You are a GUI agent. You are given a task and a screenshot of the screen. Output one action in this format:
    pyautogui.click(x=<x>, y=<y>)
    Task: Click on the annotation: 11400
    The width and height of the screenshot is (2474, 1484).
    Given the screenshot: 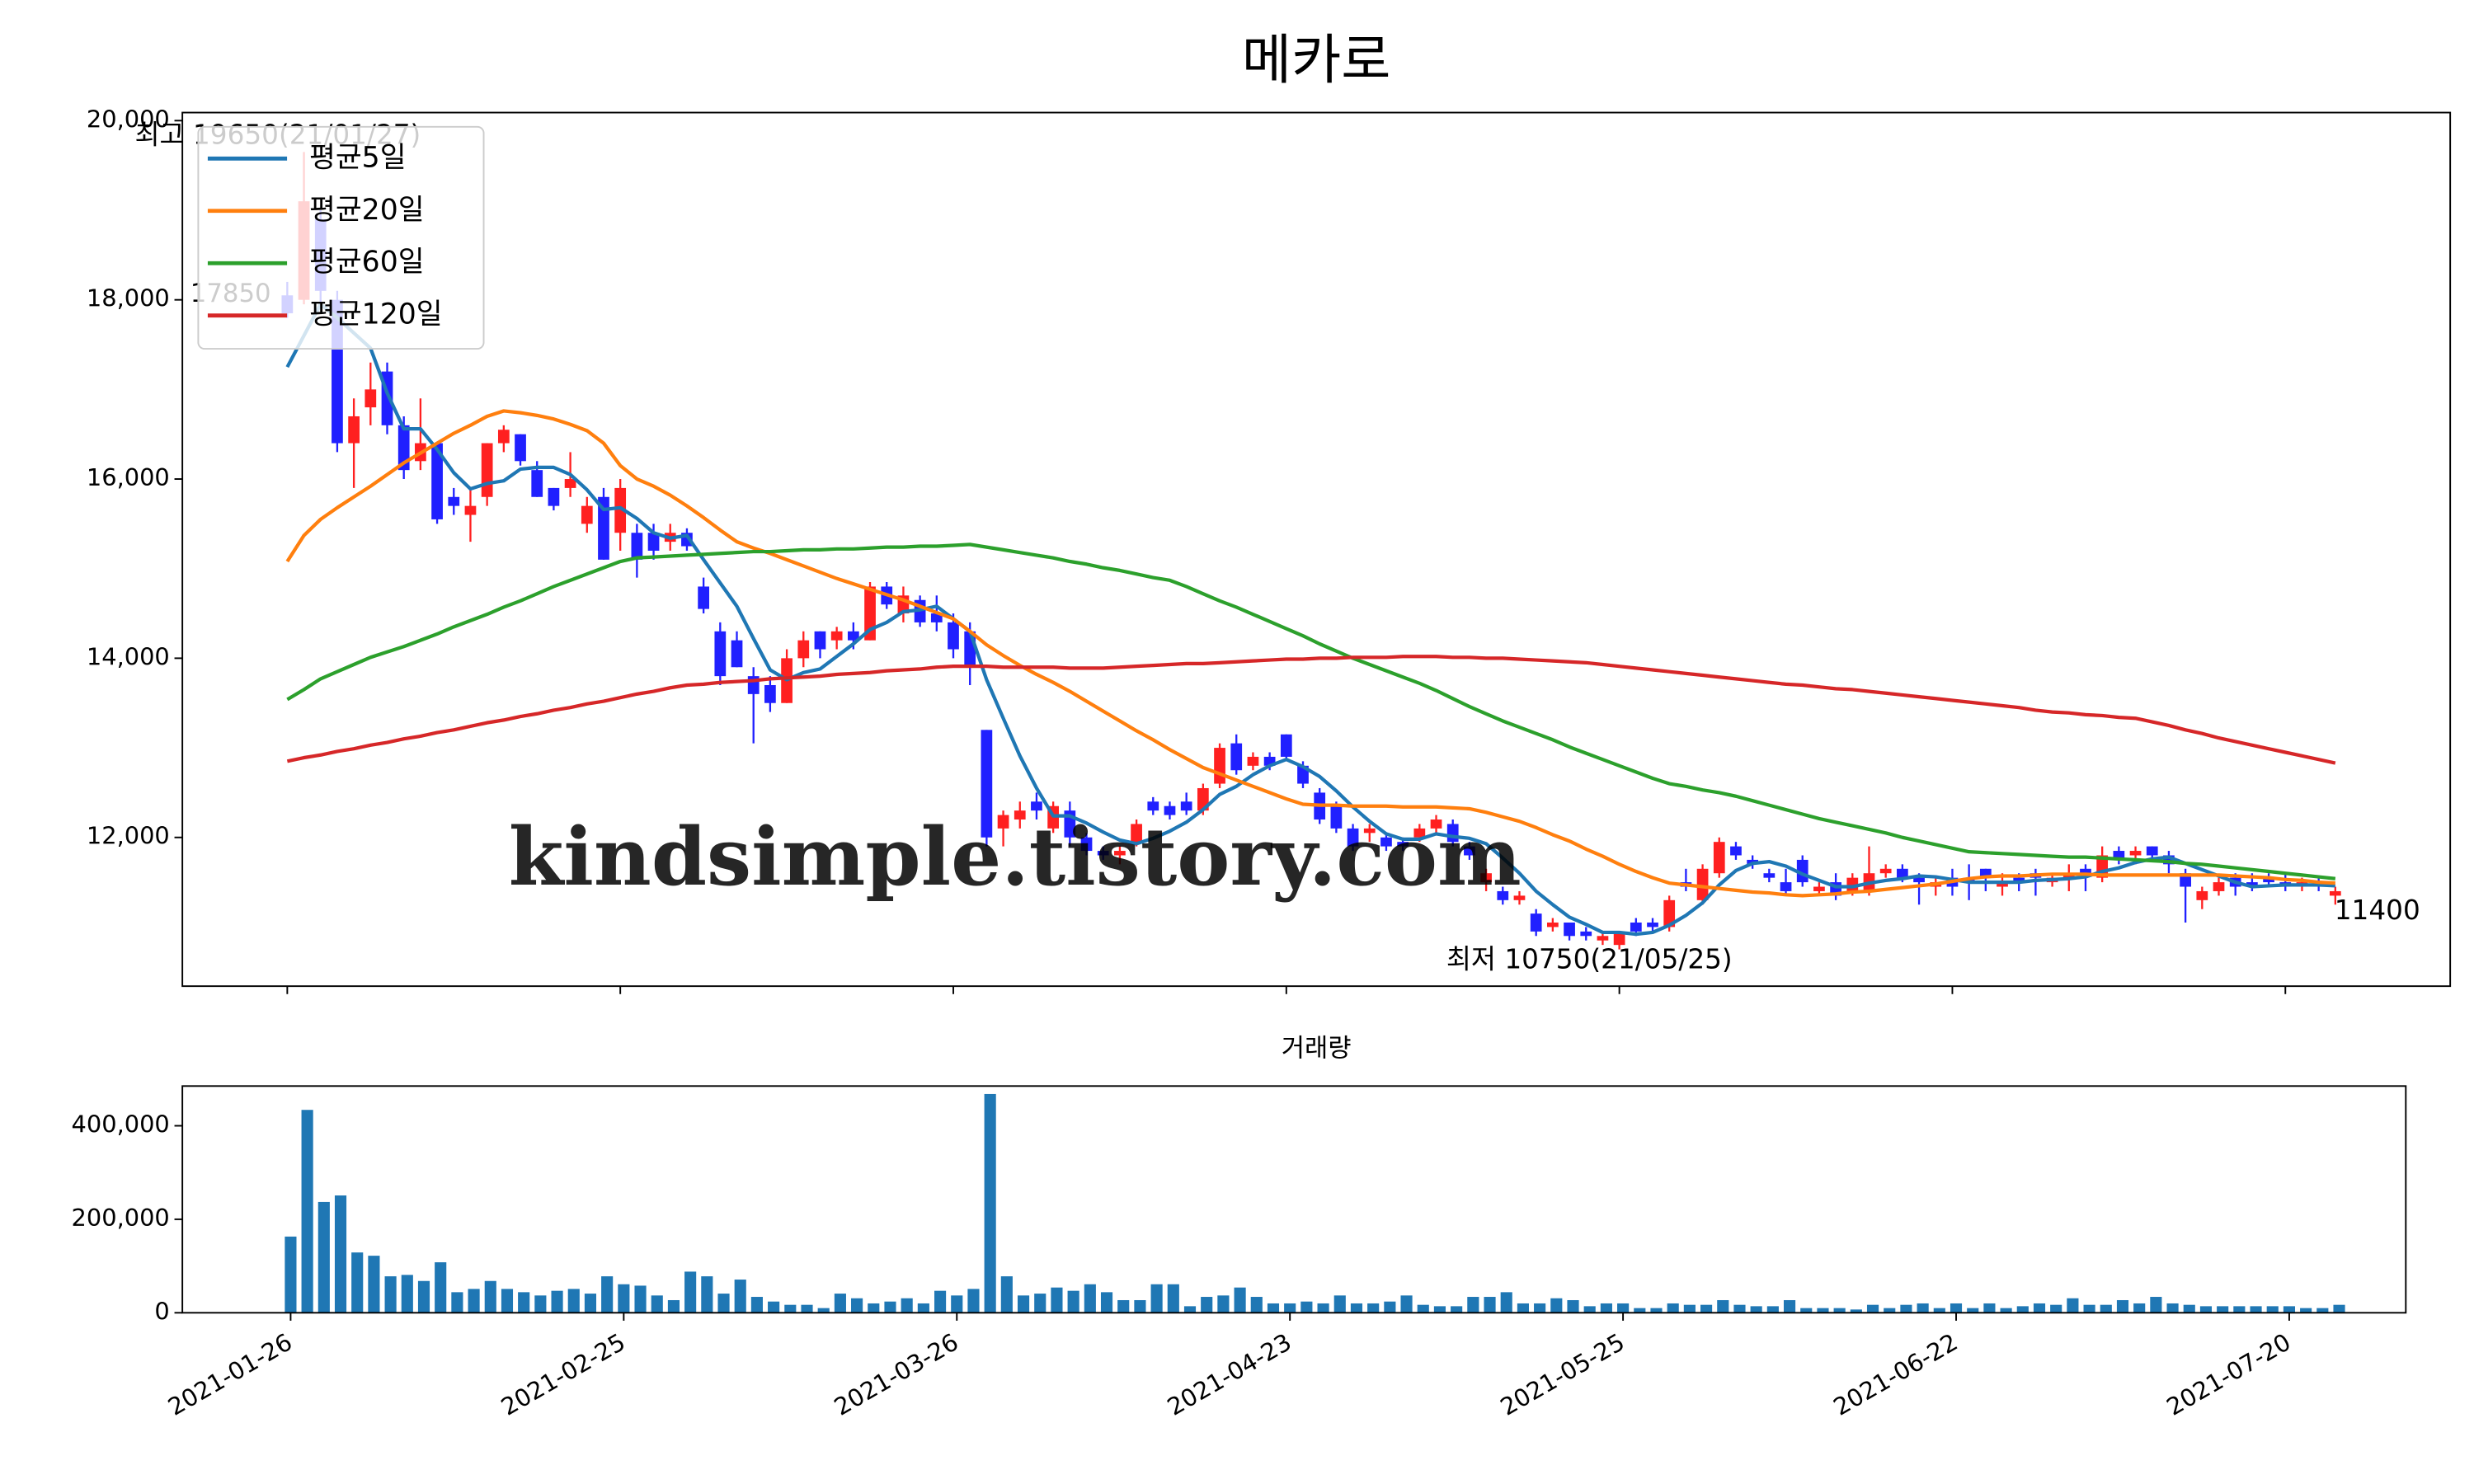 What is the action you would take?
    pyautogui.click(x=2377, y=910)
    